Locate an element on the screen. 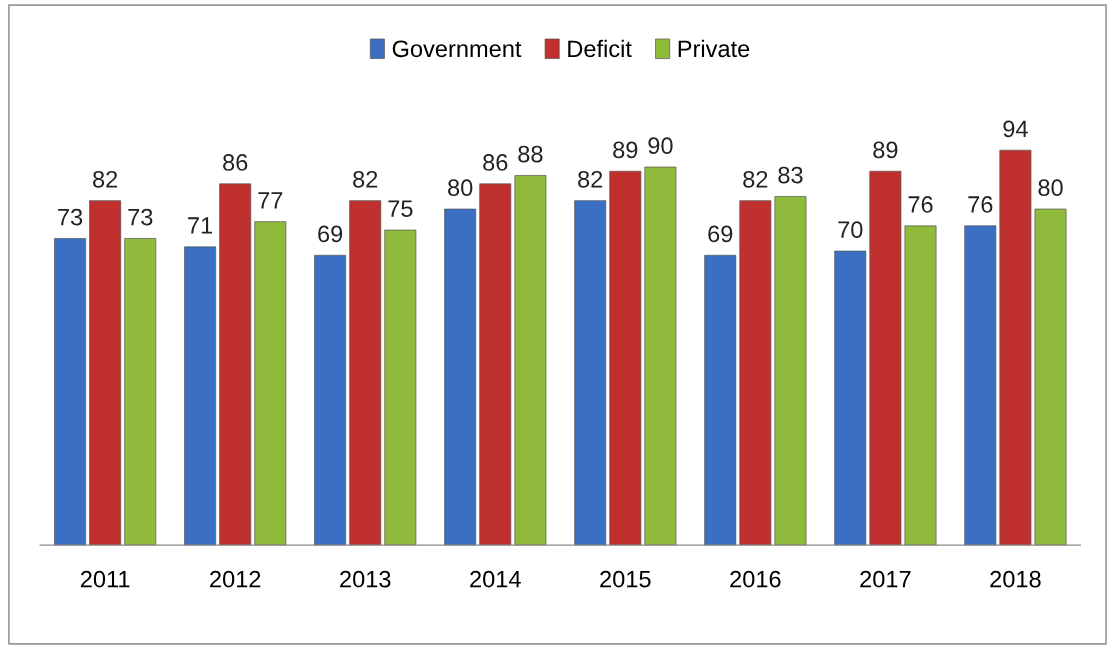 The width and height of the screenshot is (1115, 649). x-tick-label: 2012 is located at coordinates (235, 579).